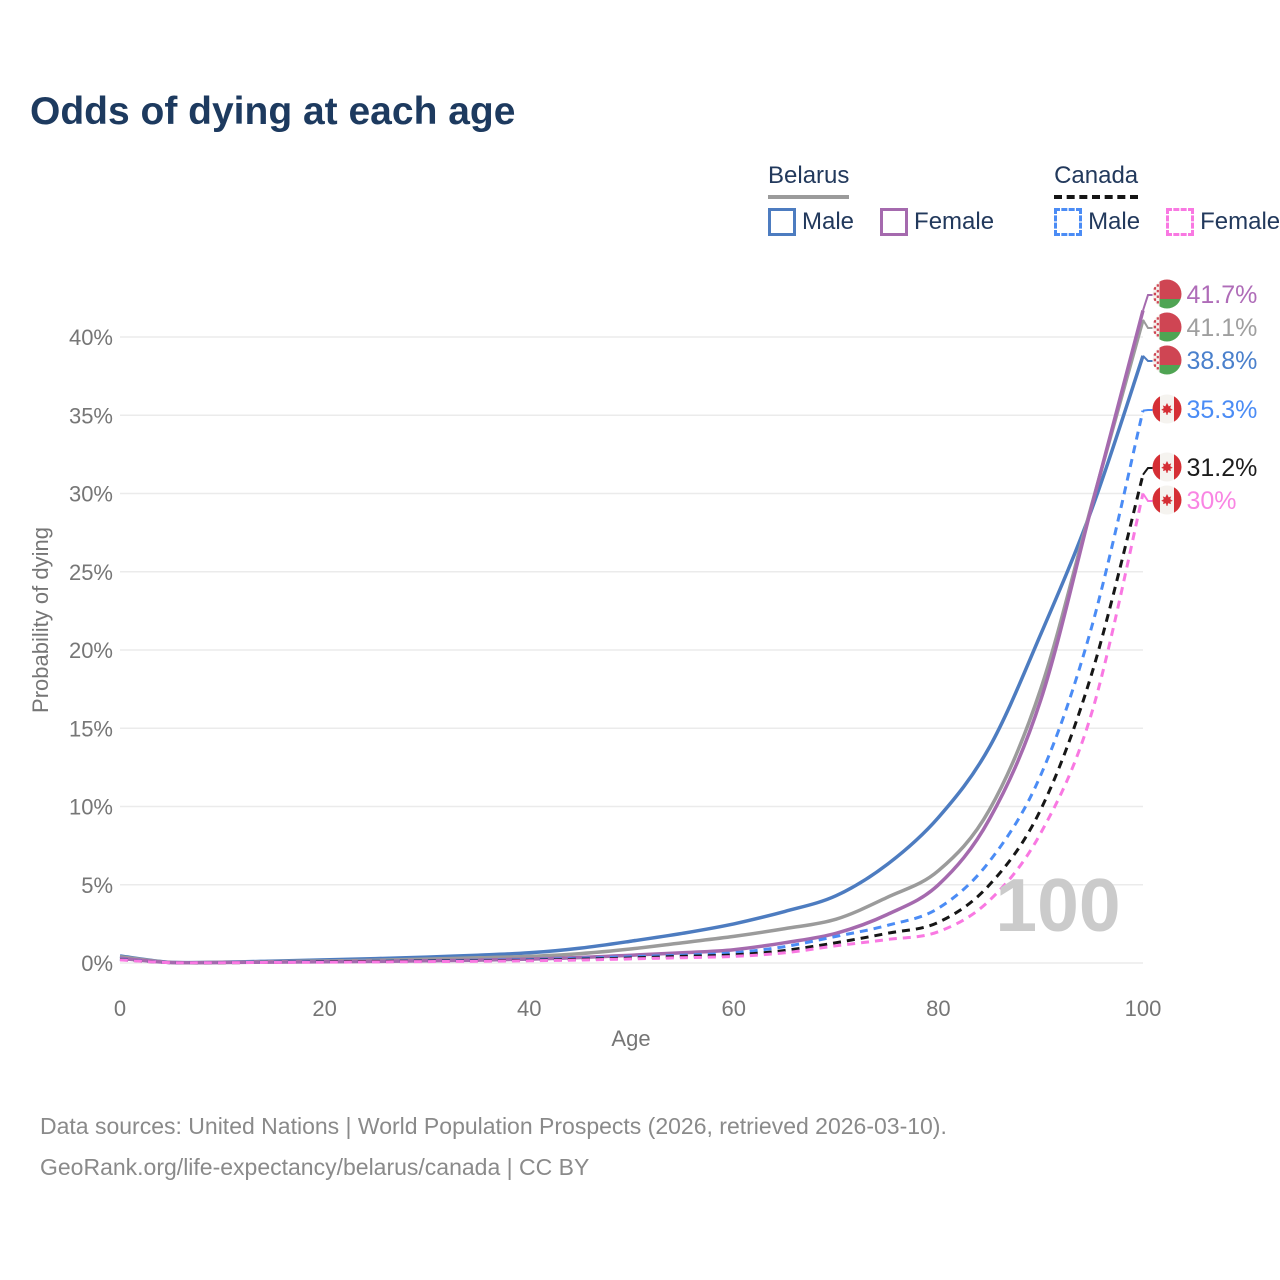  Describe the element at coordinates (1024, 199) in the screenshot. I see `legend: Belarus Male Female Canada Male` at that location.